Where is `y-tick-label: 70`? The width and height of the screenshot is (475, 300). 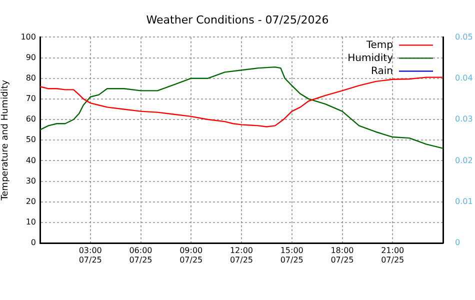 y-tick-label: 70 is located at coordinates (31, 99).